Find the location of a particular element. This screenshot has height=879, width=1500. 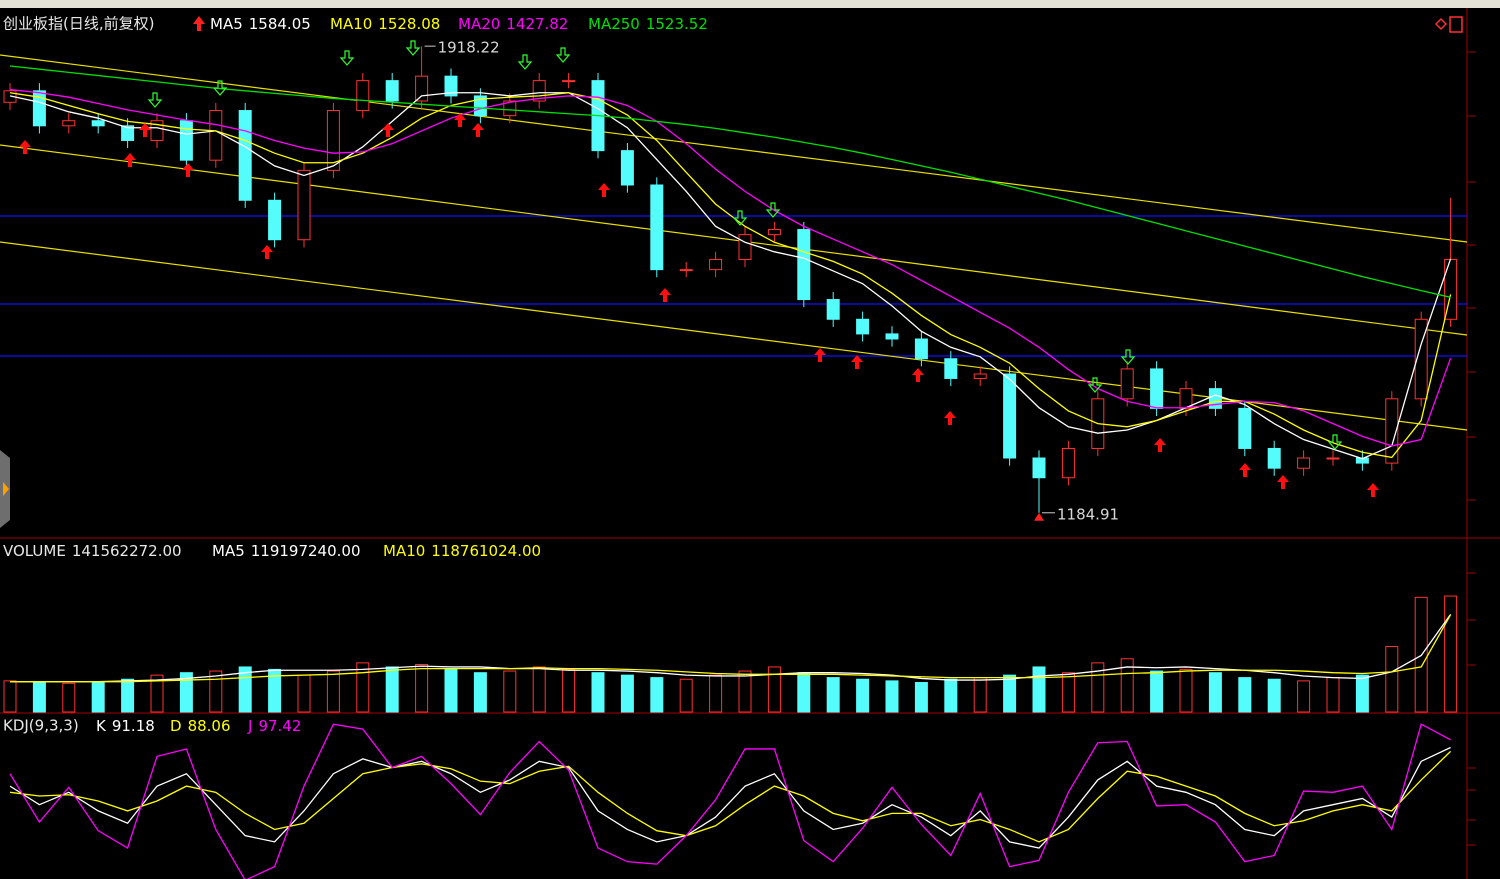

chart-title: KDJ(9,3,3) is located at coordinates (41, 726).